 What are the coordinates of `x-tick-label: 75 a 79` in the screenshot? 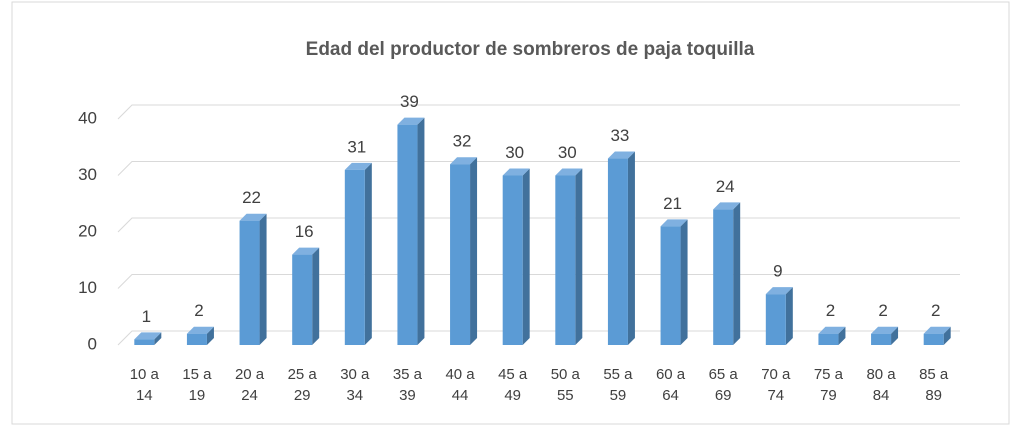 It's located at (828, 385).